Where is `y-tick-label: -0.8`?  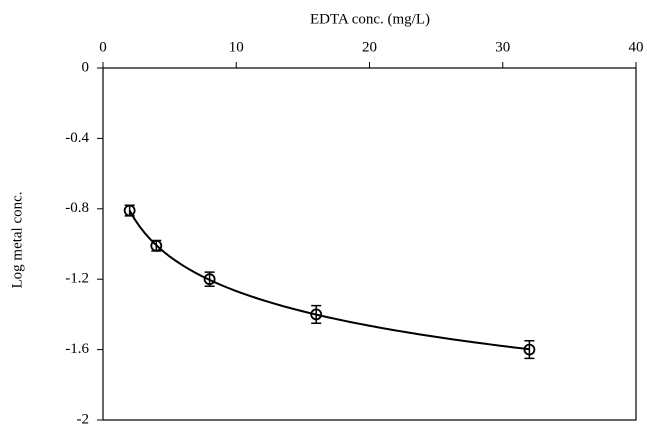 y-tick-label: -0.8 is located at coordinates (77, 208).